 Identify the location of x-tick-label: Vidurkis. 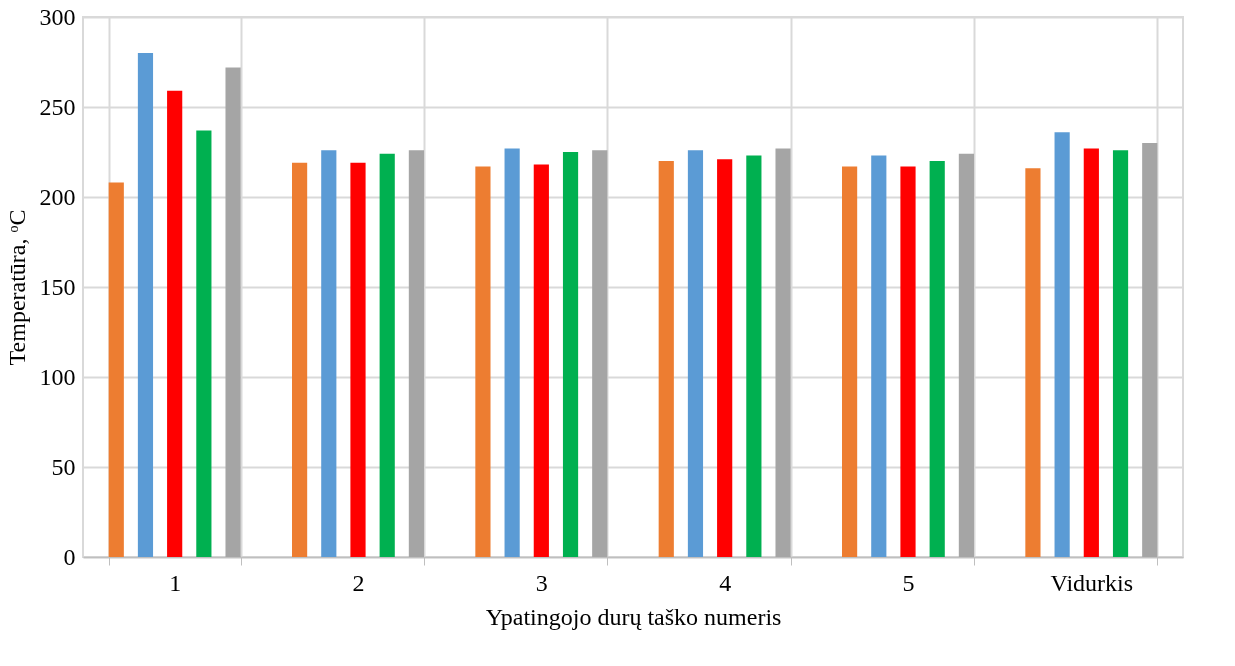
(1092, 582).